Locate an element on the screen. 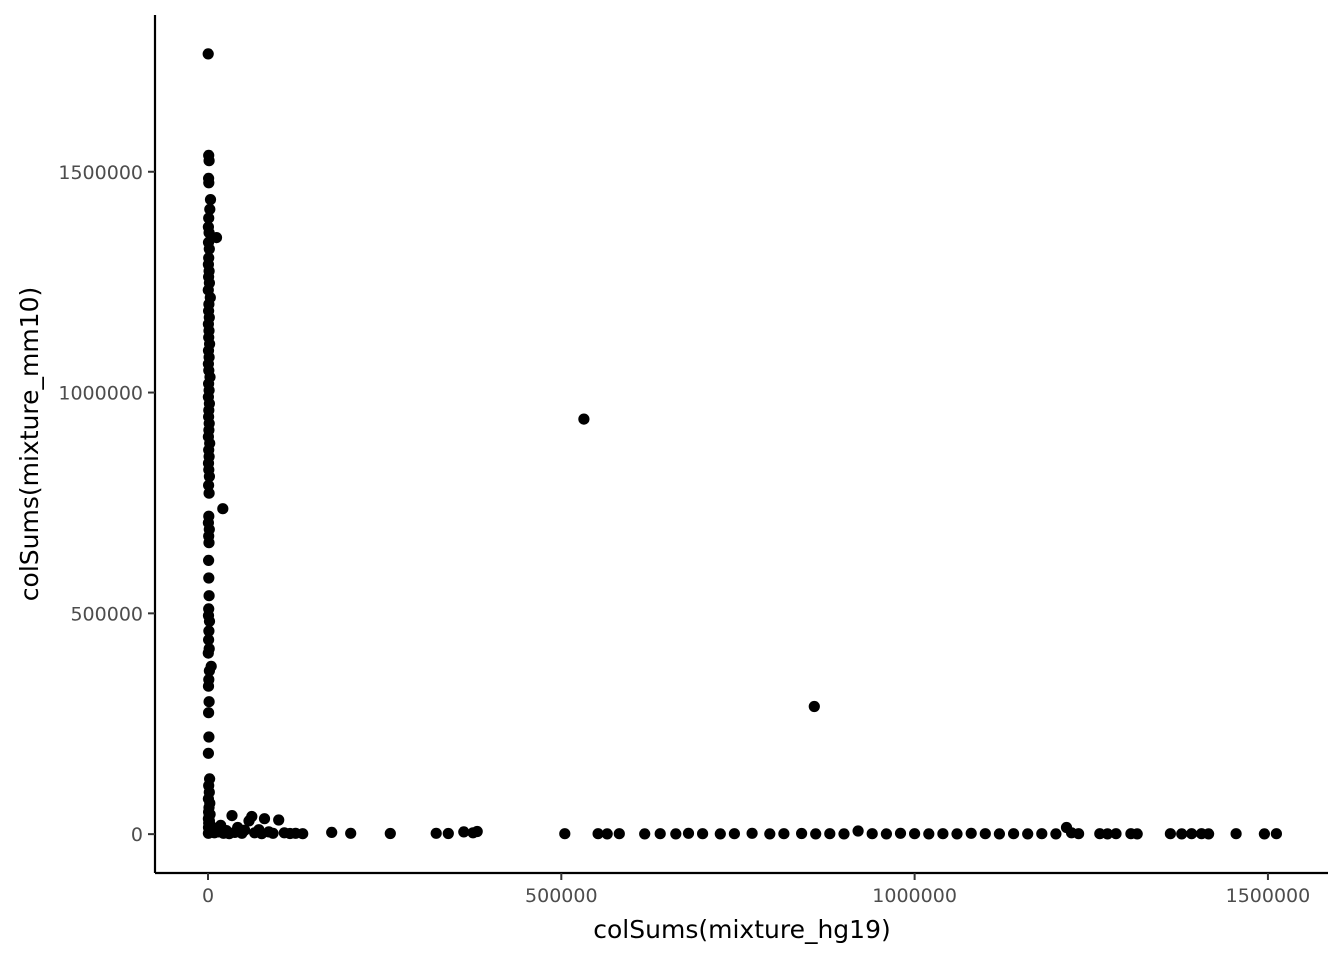 The width and height of the screenshot is (1344, 960). y-tick-label: 500000 is located at coordinates (106, 614).